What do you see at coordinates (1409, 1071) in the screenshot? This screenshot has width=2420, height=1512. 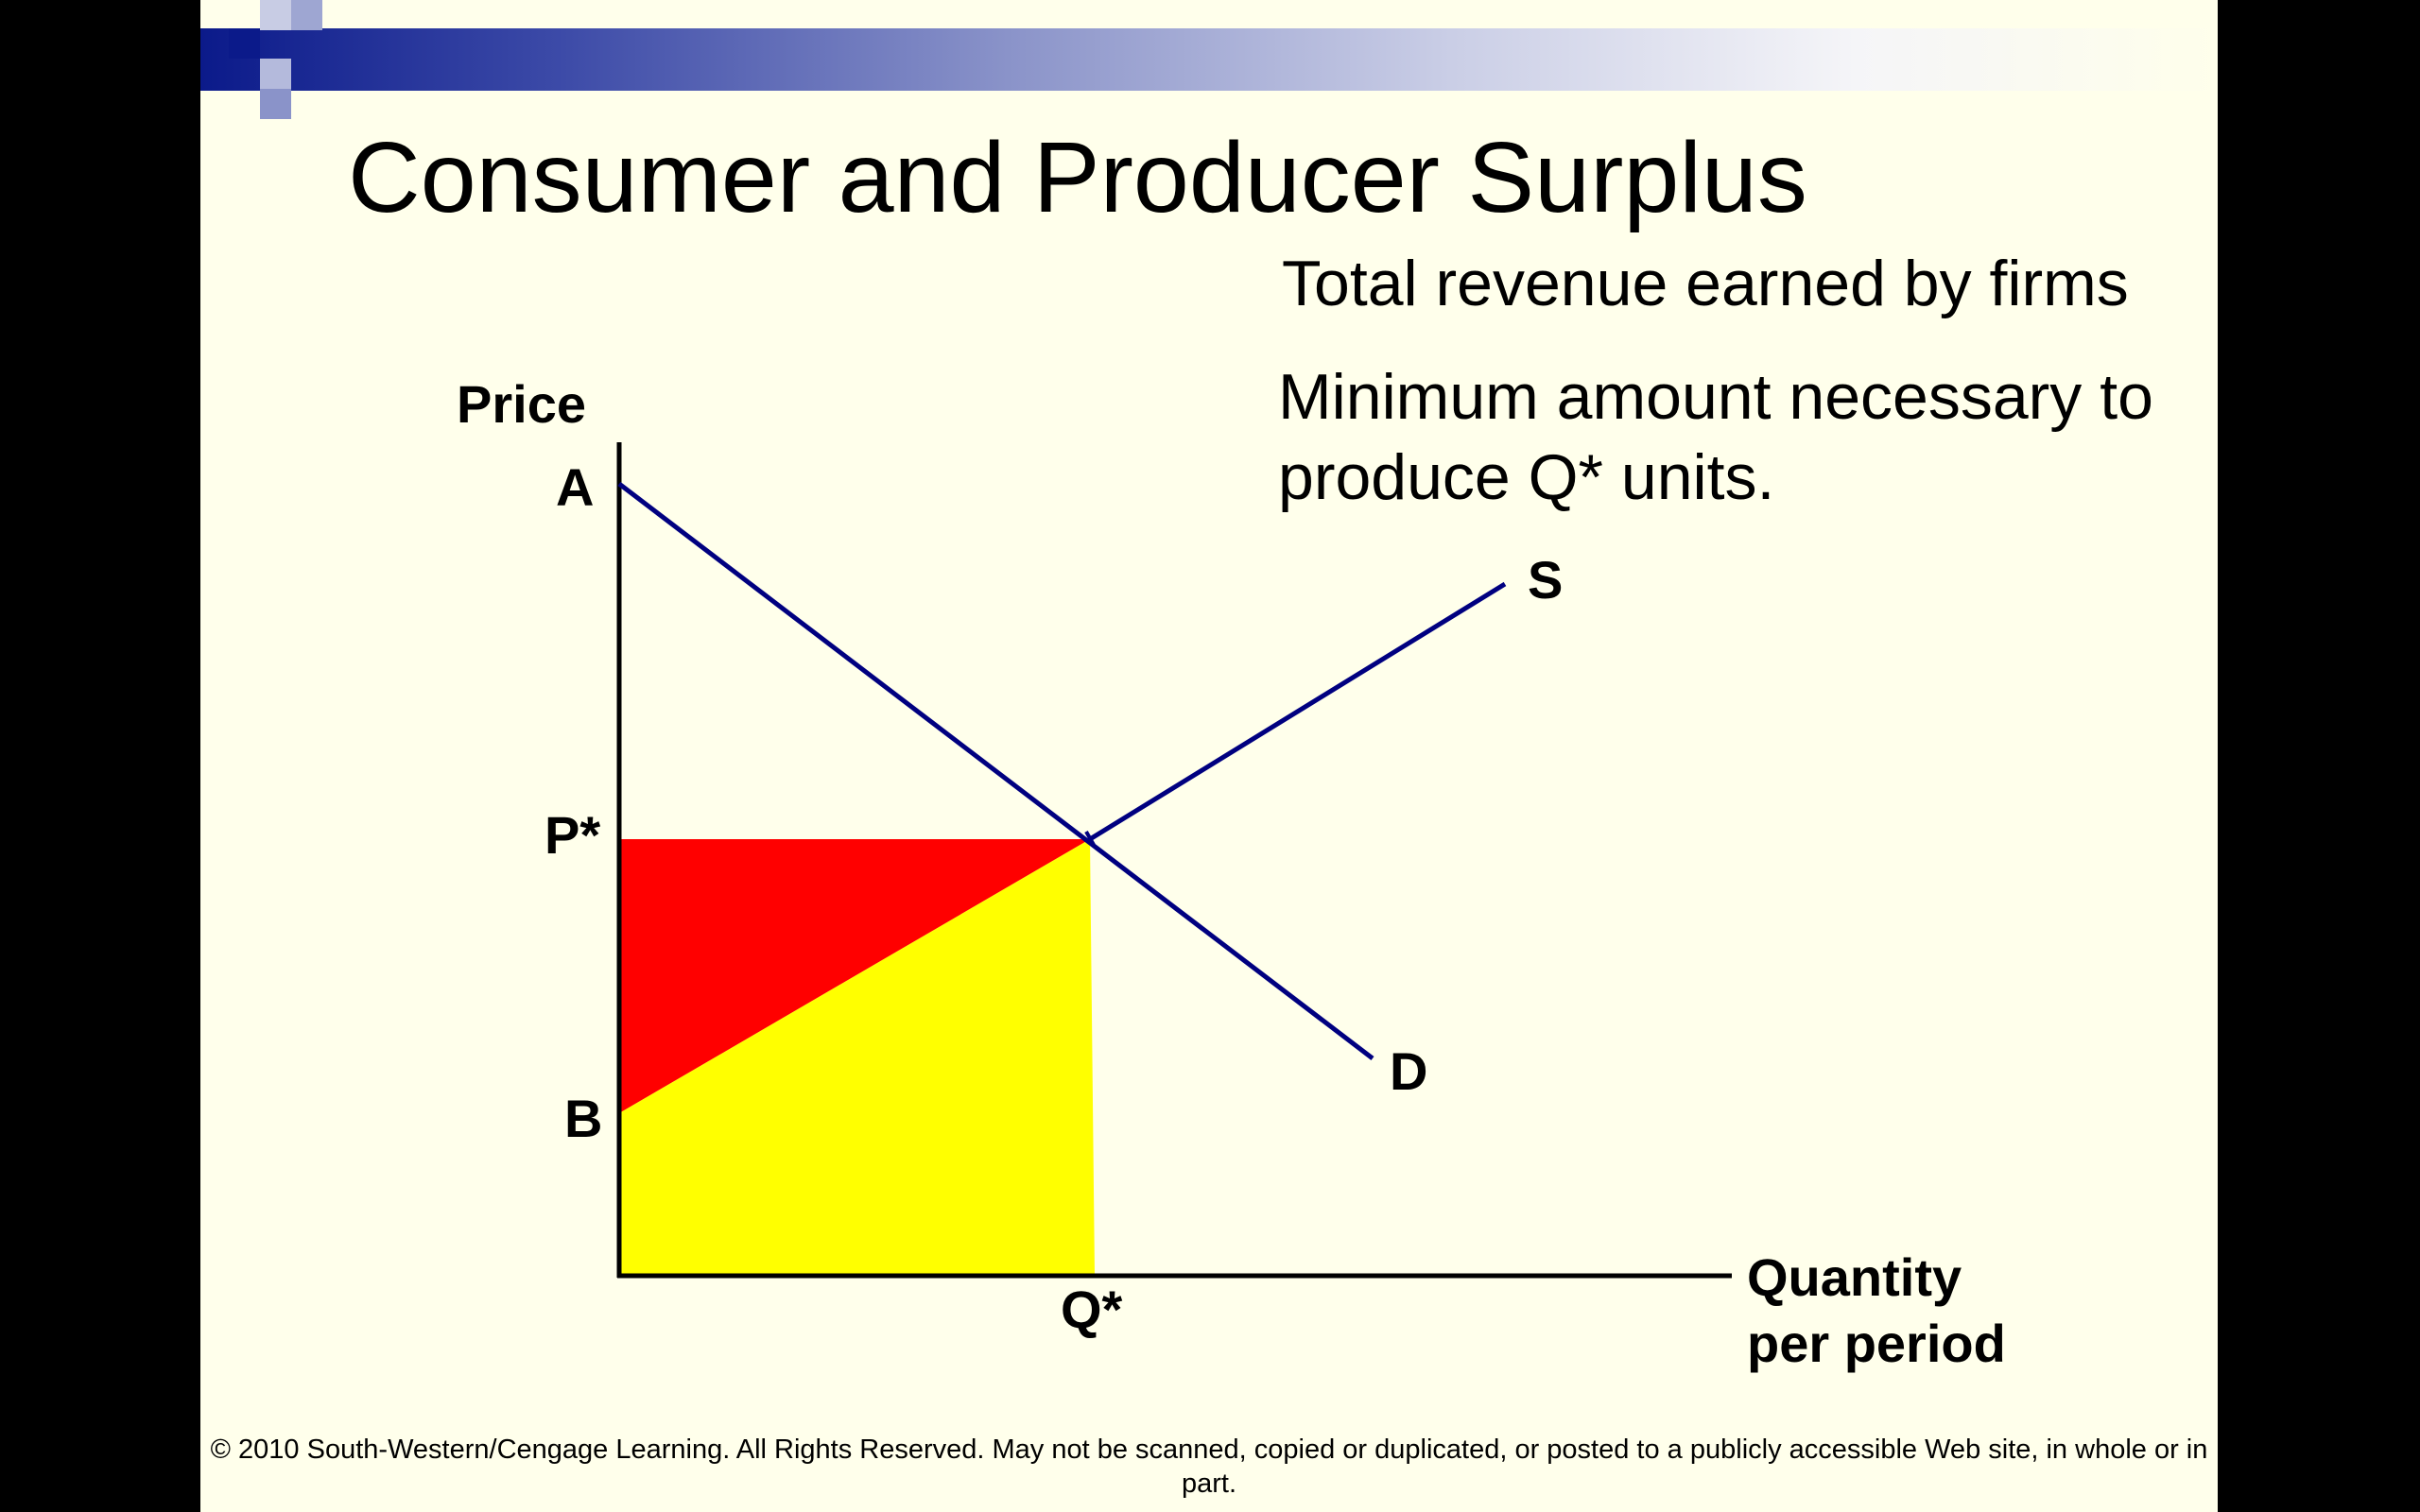 I see `demand-curve-label: D` at bounding box center [1409, 1071].